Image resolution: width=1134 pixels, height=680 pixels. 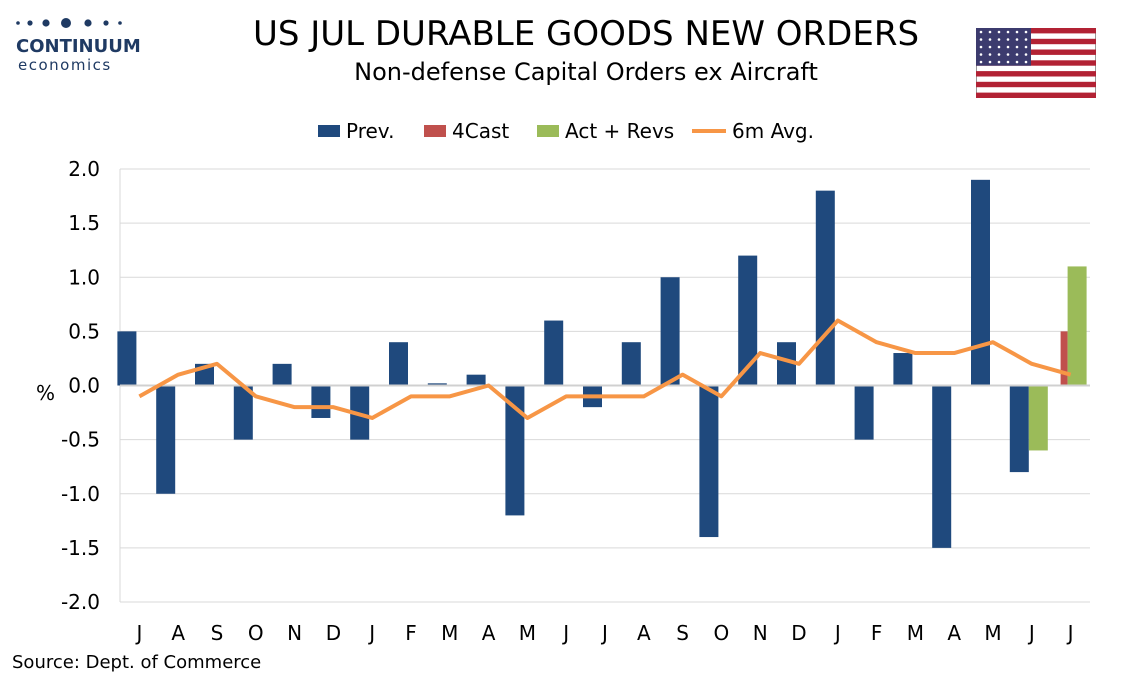 What do you see at coordinates (45, 393) in the screenshot?
I see `y-axis-label: %` at bounding box center [45, 393].